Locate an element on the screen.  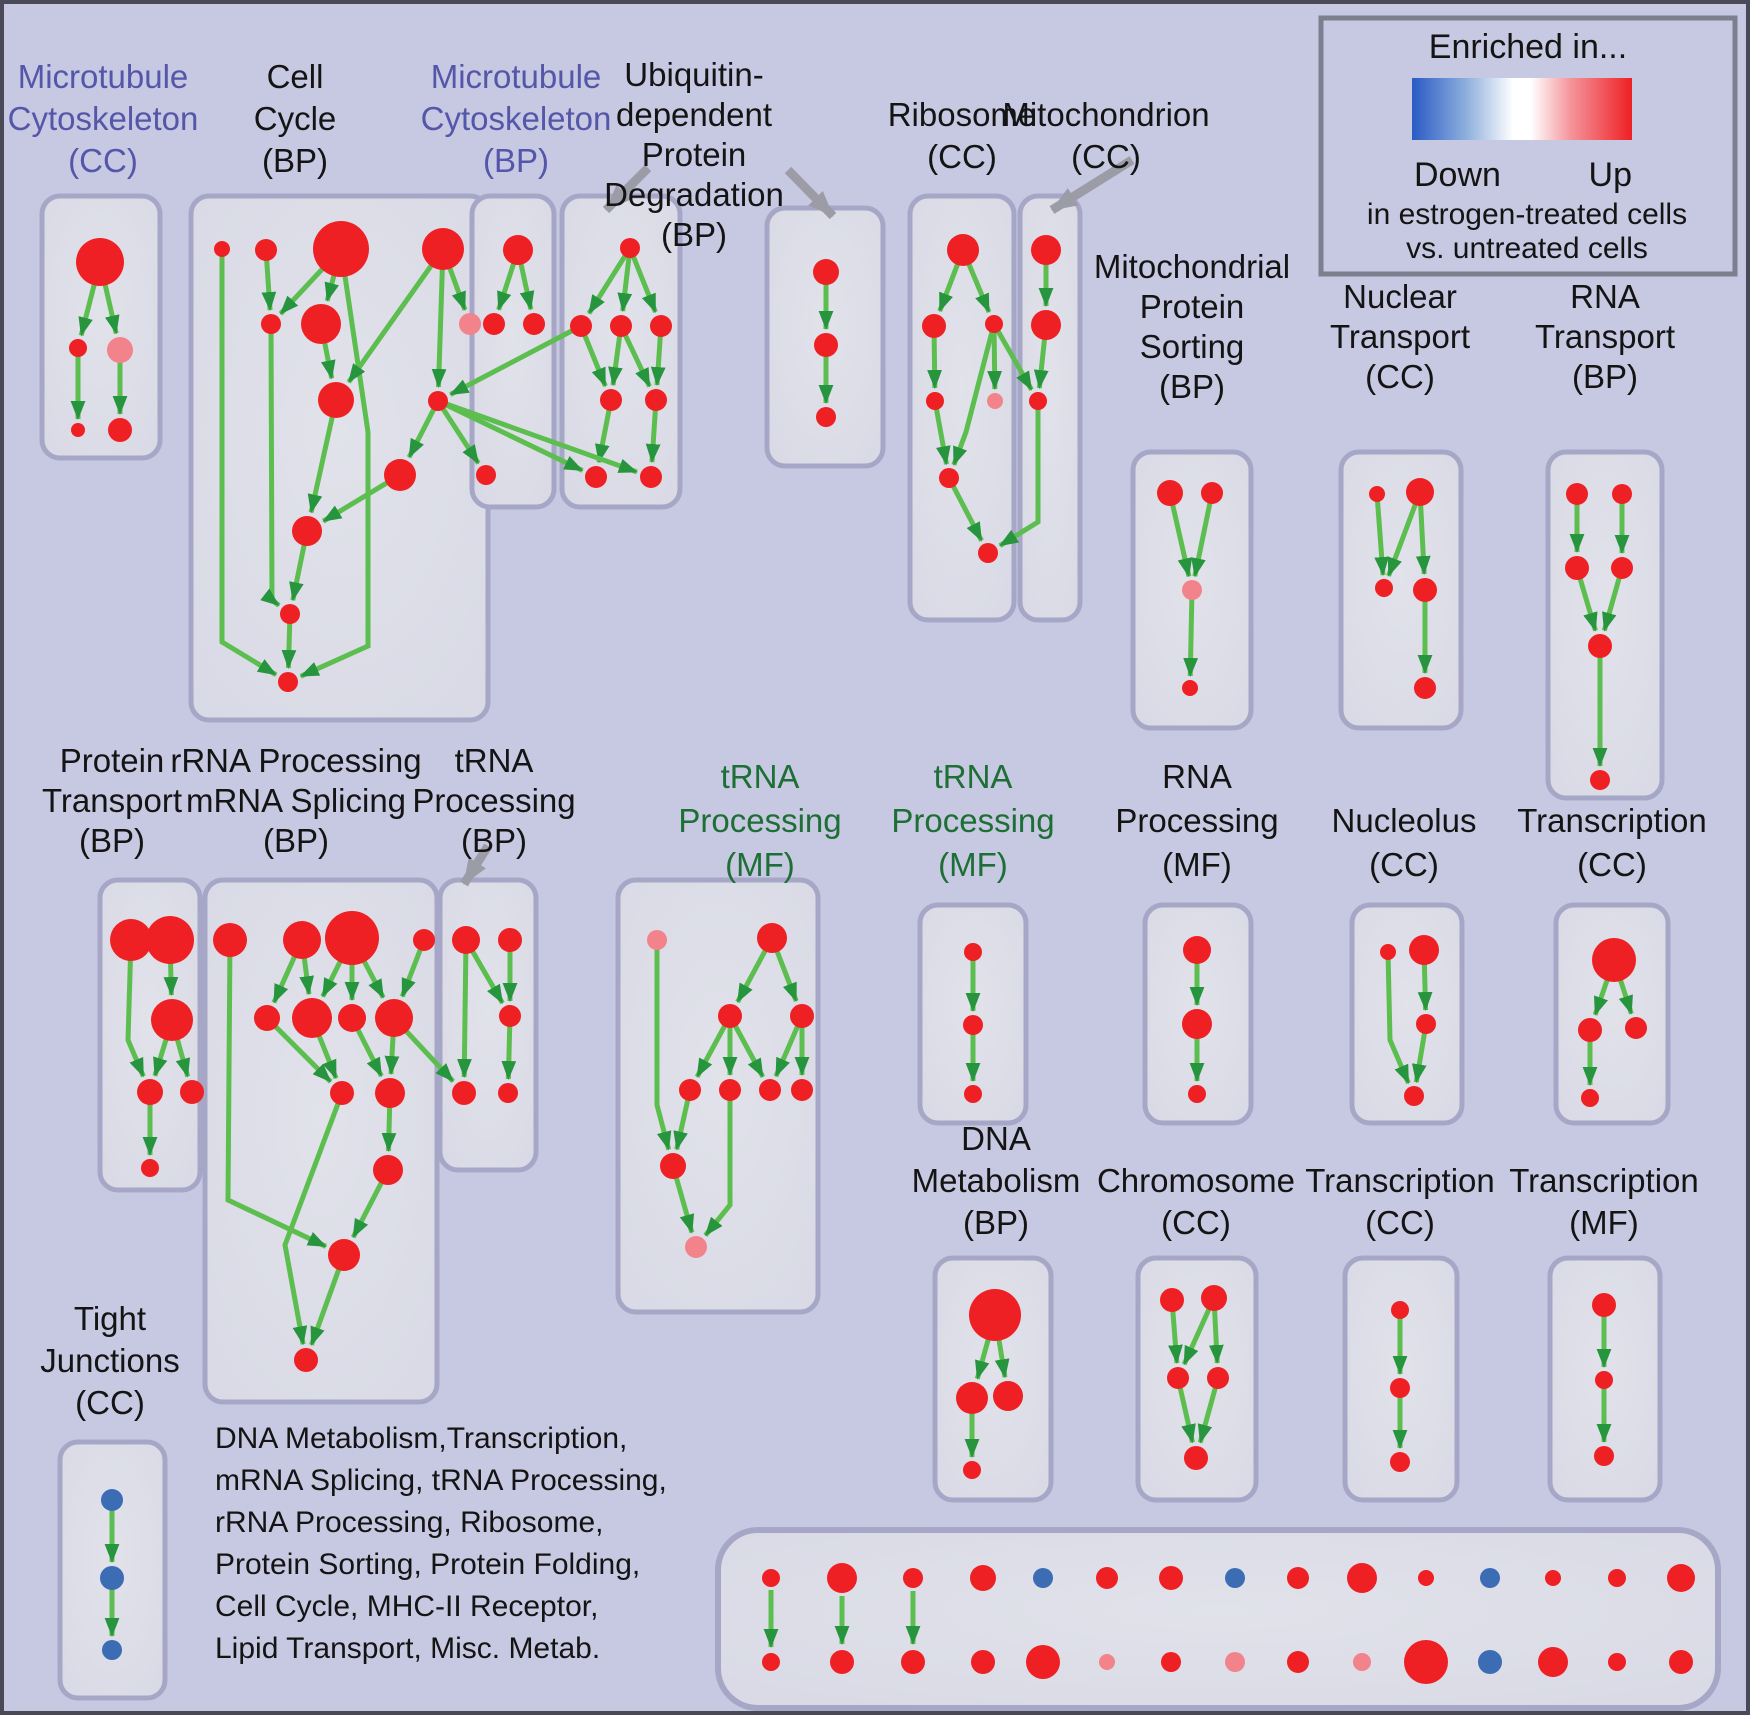
cluster-label-ubiquitin-line4: Degradation is located at coordinates (694, 194).